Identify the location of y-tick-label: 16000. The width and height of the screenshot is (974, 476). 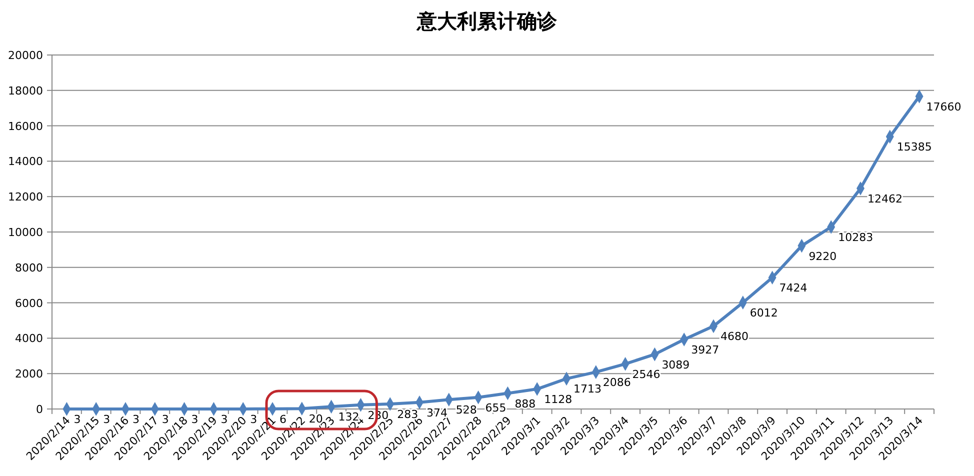
(25, 126).